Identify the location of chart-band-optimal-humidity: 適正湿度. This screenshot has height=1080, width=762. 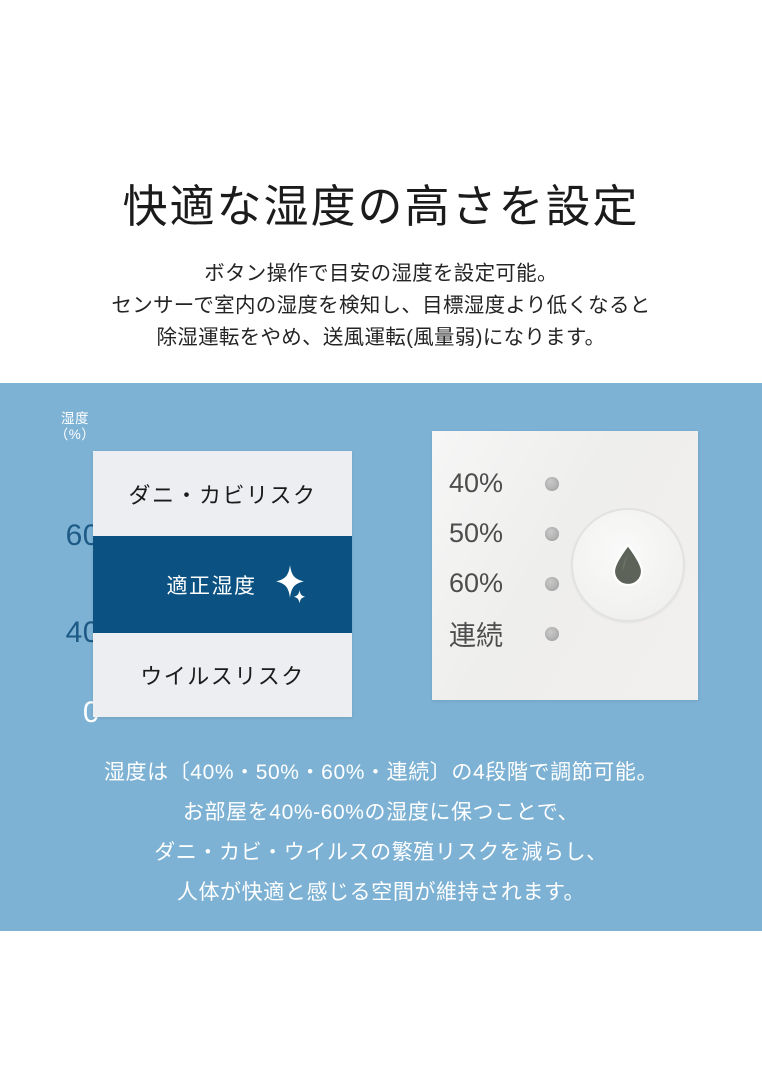
(222, 584).